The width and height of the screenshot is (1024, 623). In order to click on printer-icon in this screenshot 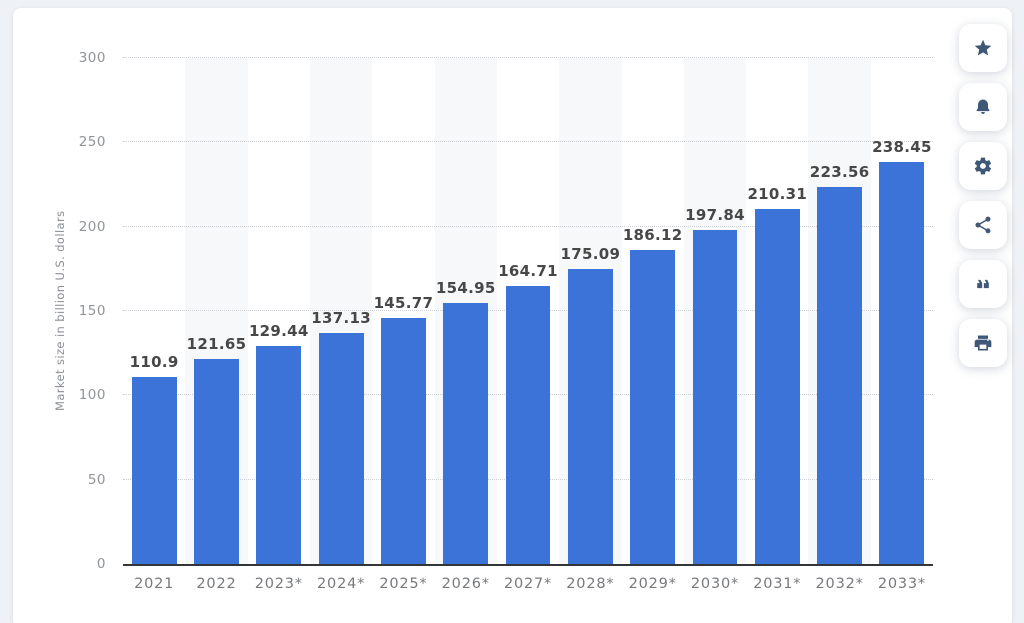, I will do `click(983, 343)`.